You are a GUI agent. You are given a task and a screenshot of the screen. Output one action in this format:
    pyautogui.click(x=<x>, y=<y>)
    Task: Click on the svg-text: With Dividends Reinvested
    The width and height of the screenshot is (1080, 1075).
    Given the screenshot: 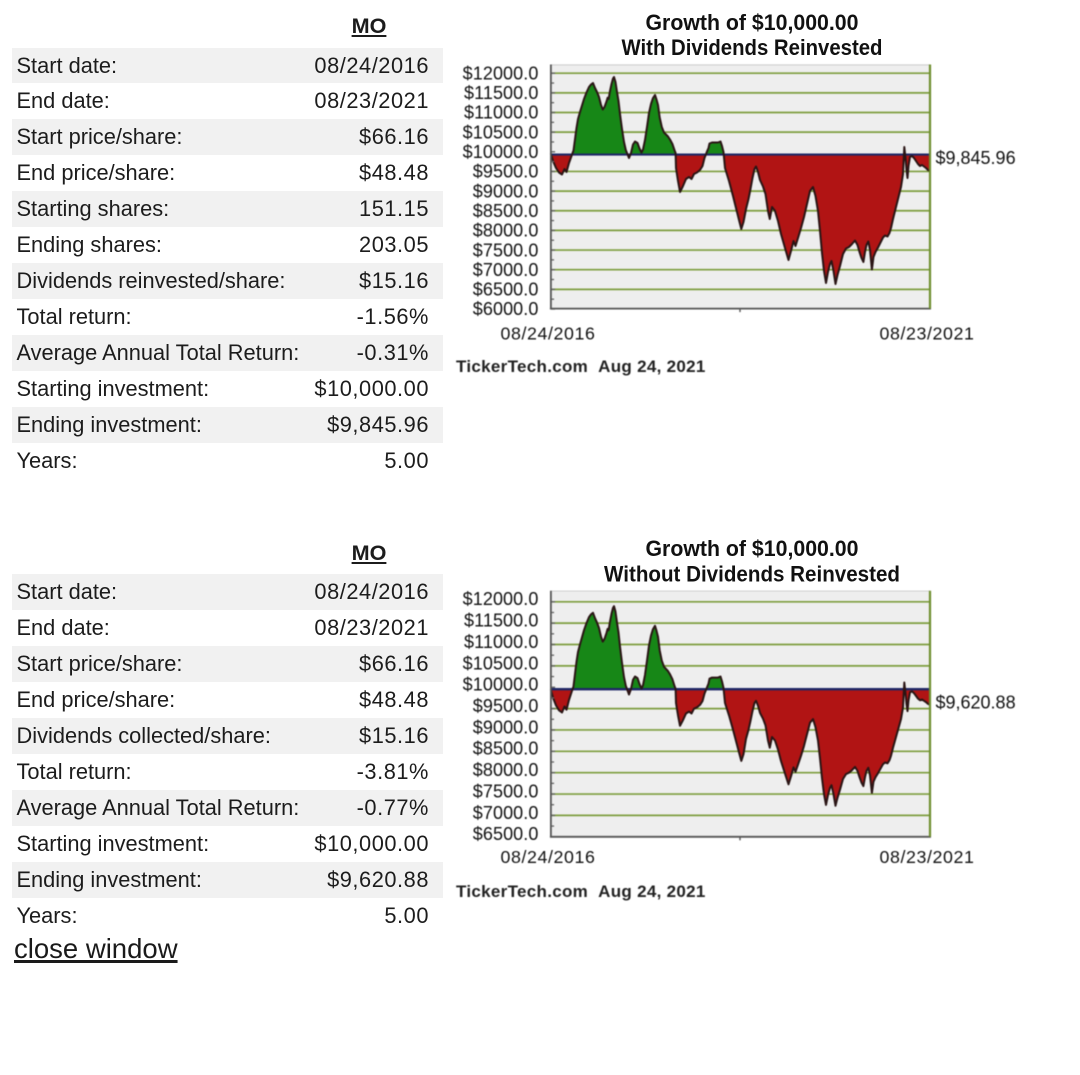 What is the action you would take?
    pyautogui.click(x=752, y=47)
    